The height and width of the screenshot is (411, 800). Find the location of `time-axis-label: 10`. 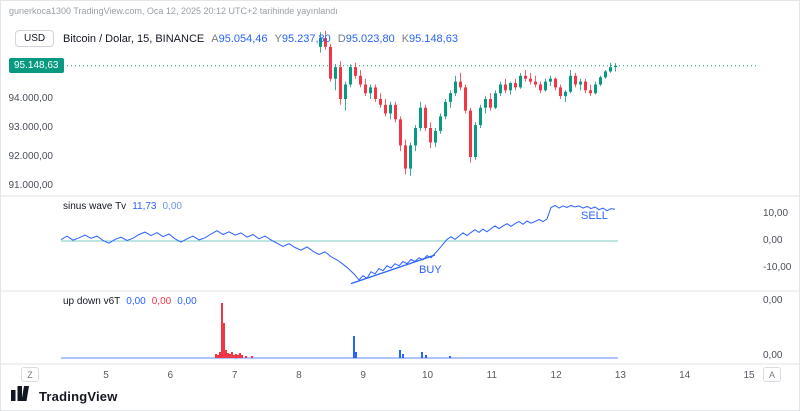

time-axis-label: 10 is located at coordinates (427, 375).